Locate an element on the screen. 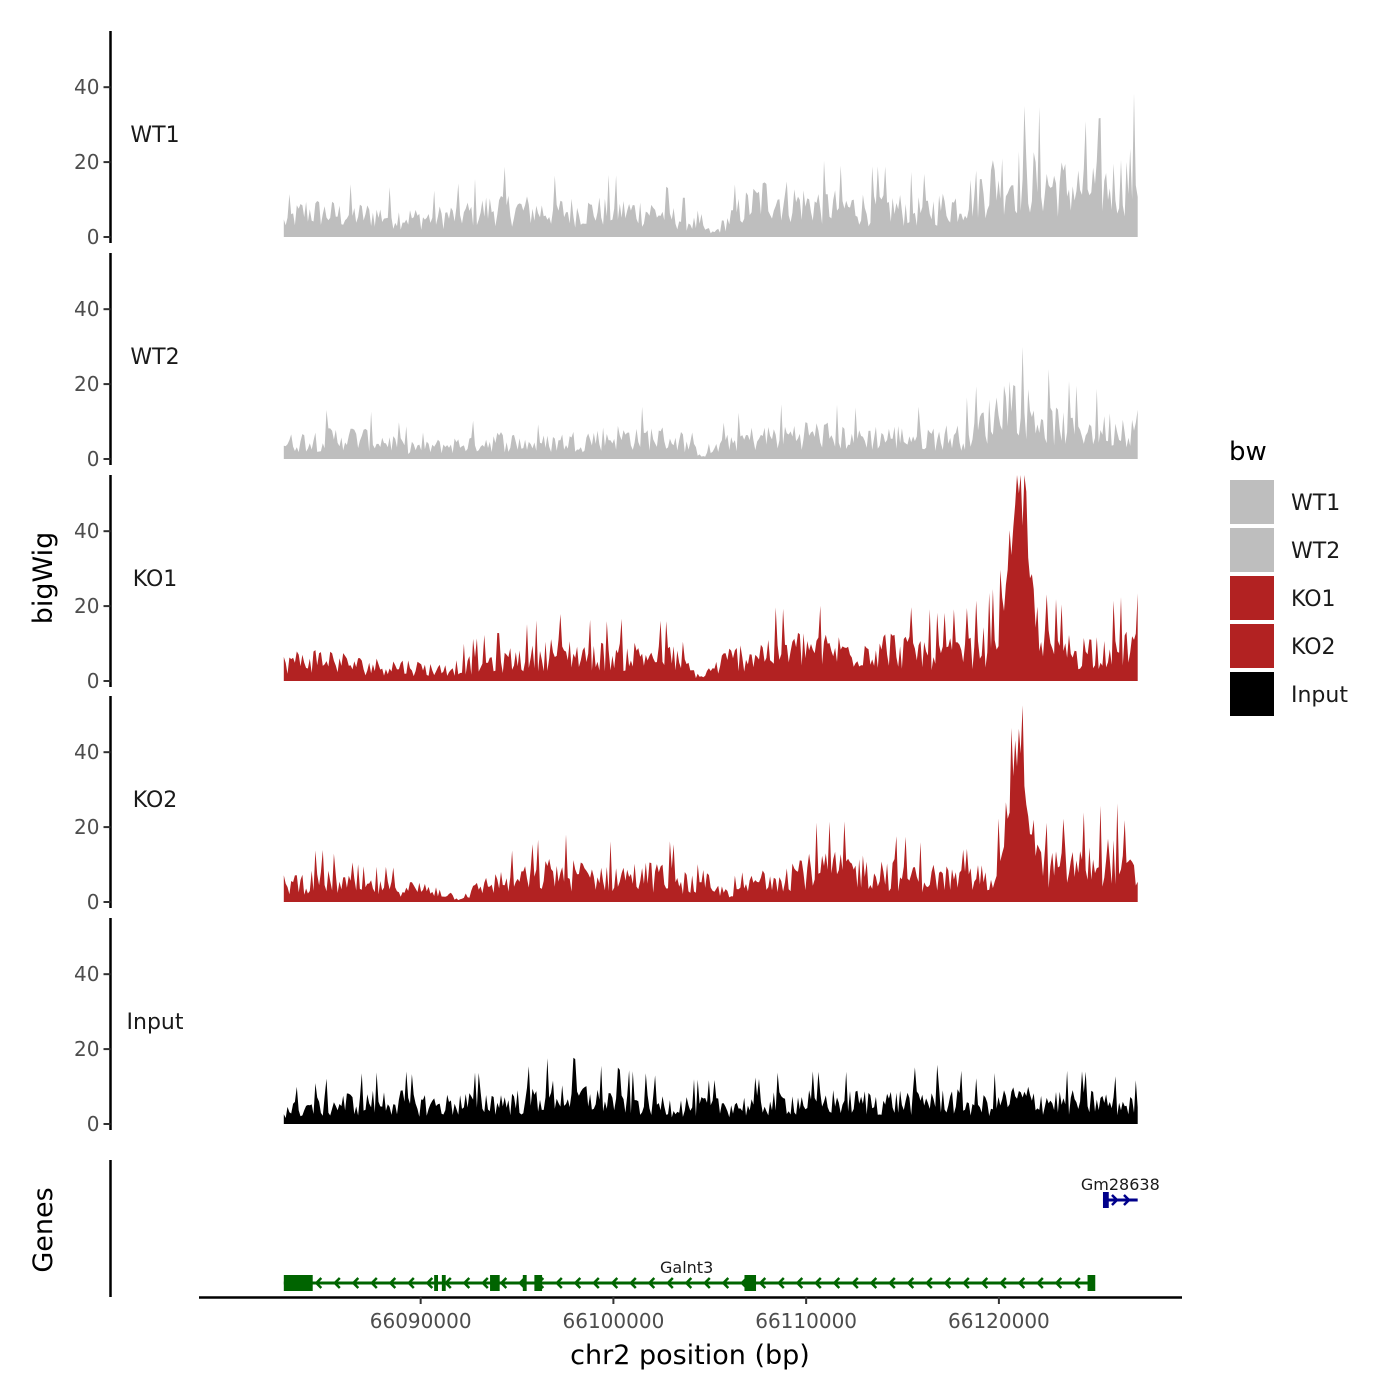 The width and height of the screenshot is (1400, 1400). legend-key-ko2 is located at coordinates (1252, 646).